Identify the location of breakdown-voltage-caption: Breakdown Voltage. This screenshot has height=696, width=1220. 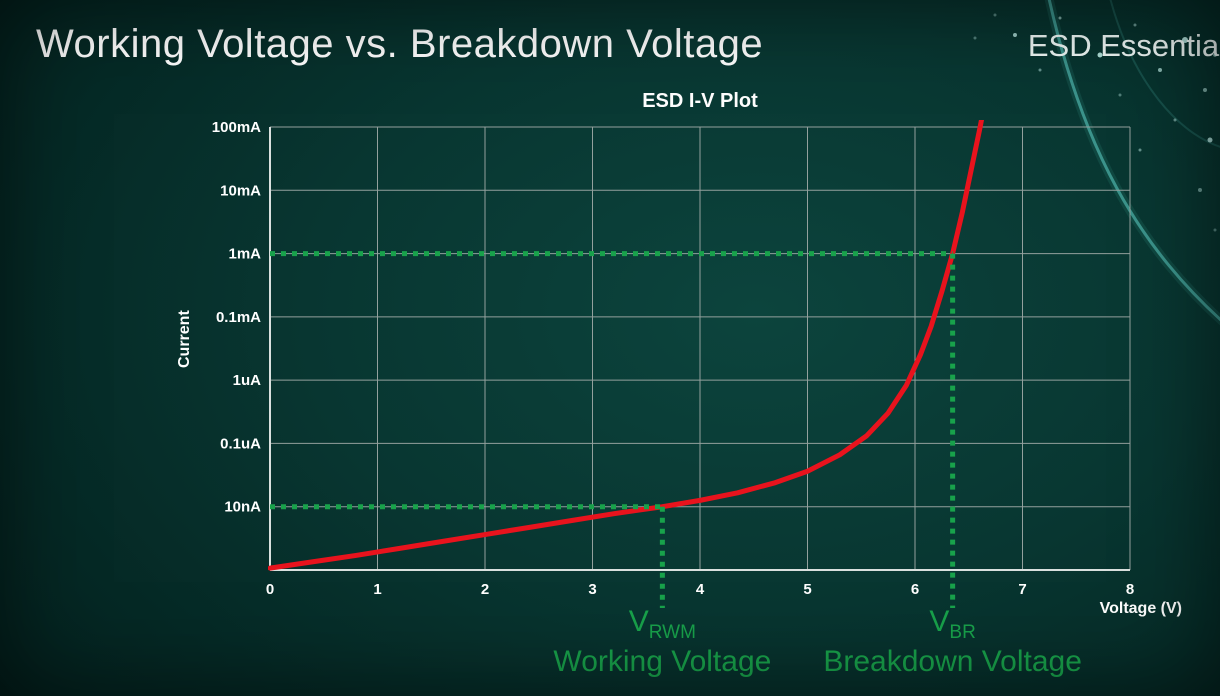
(952, 661).